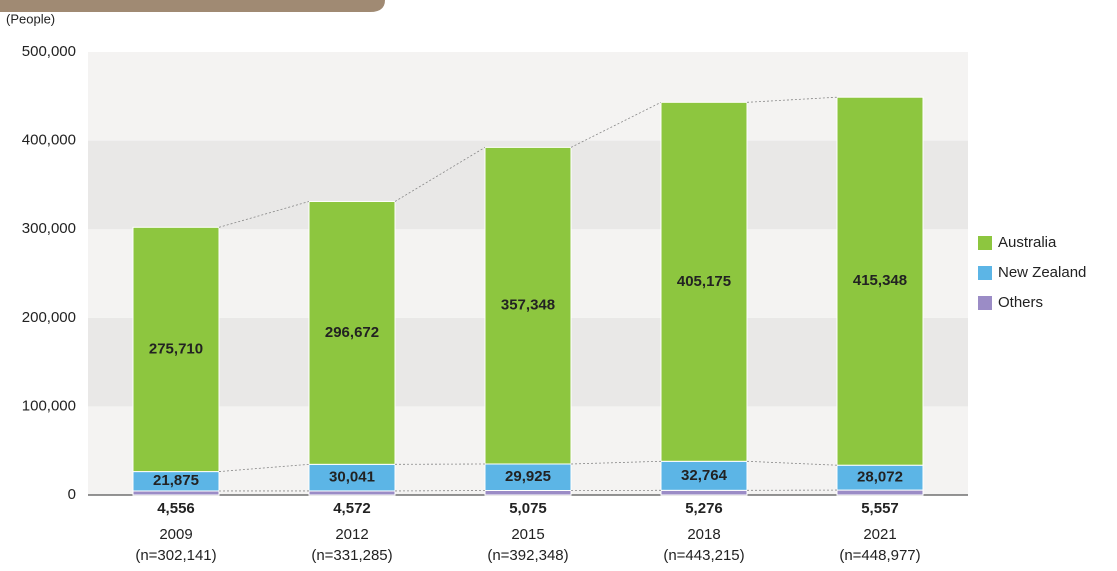 This screenshot has height=571, width=1117. I want to click on value-label: 29,925, so click(528, 476).